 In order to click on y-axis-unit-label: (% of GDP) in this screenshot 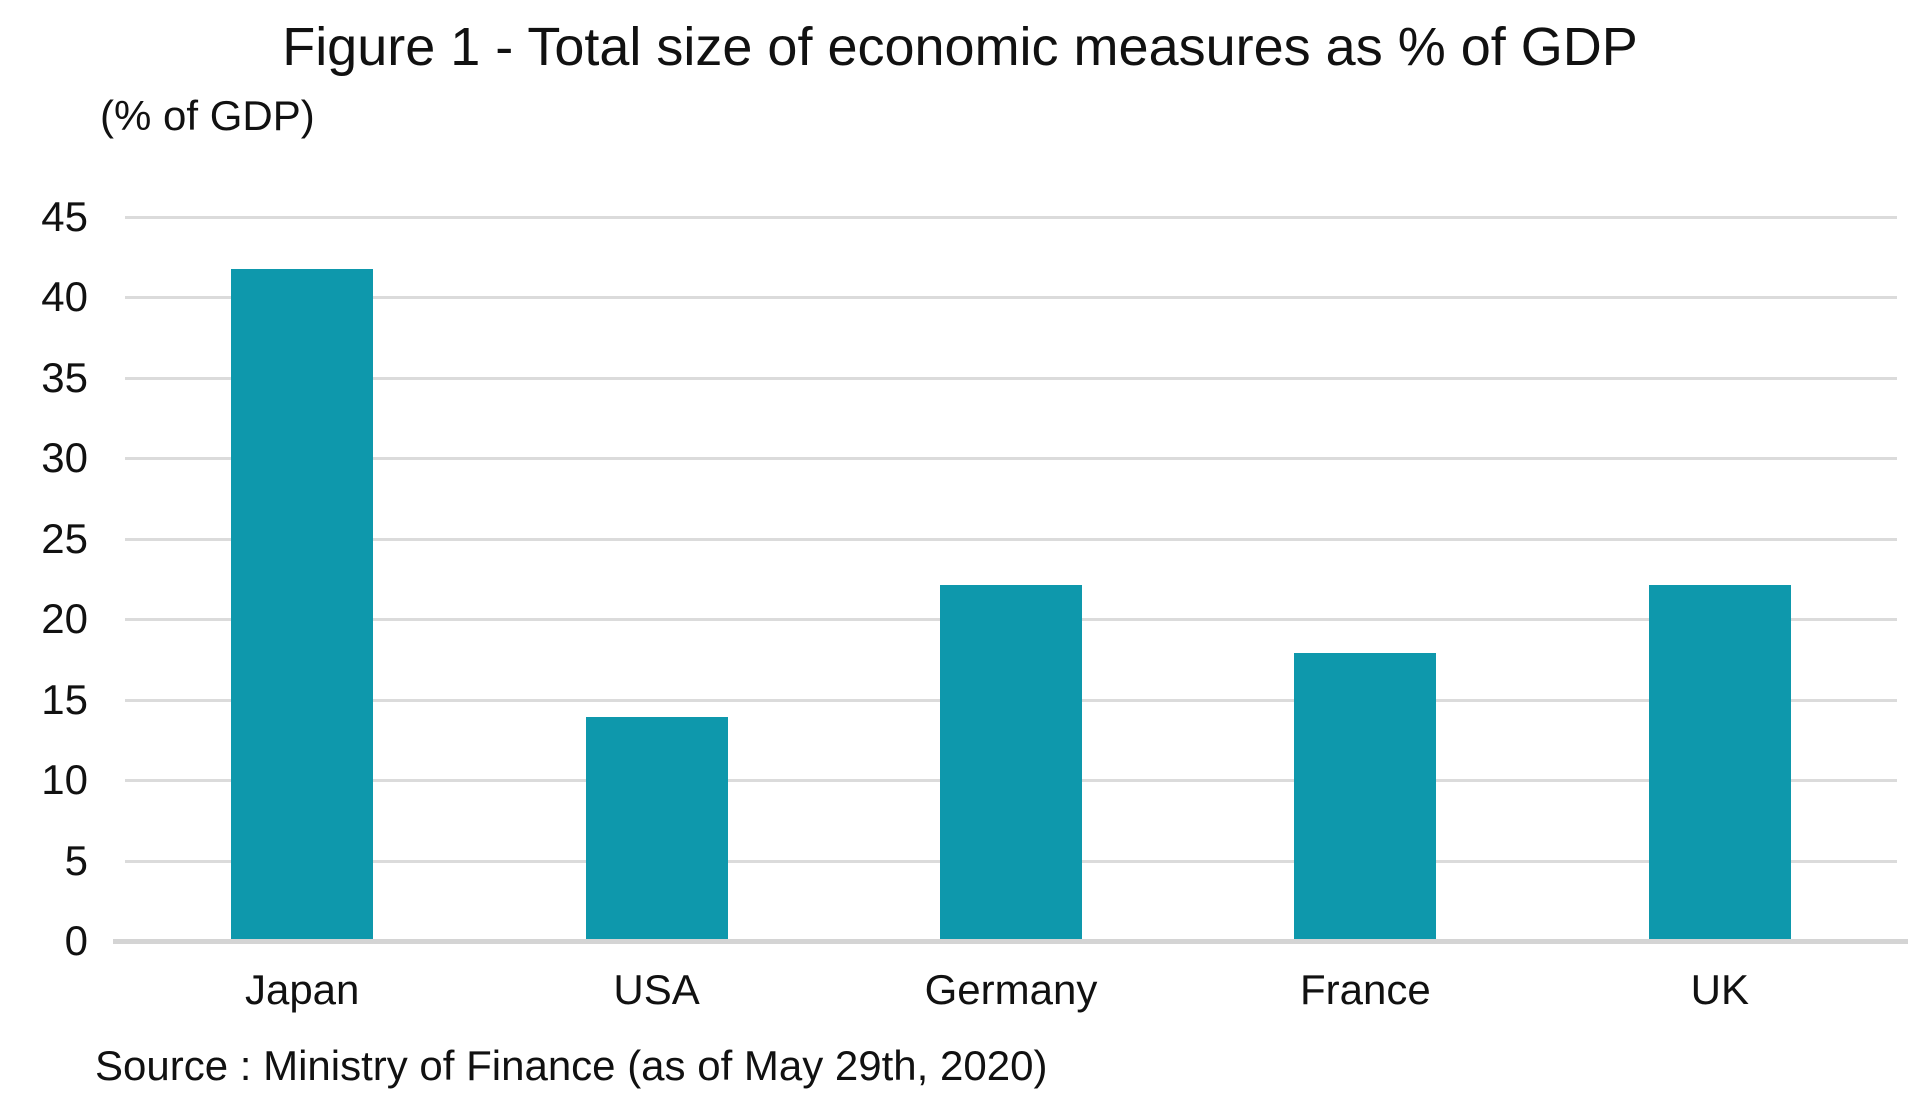, I will do `click(207, 115)`.